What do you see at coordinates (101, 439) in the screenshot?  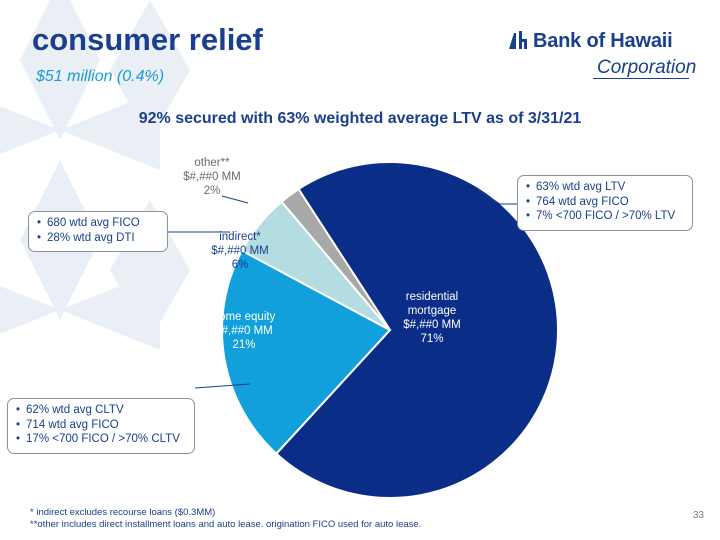 I see `callout-home-equity-item: 17% <700 FICO / >70% CLTV` at bounding box center [101, 439].